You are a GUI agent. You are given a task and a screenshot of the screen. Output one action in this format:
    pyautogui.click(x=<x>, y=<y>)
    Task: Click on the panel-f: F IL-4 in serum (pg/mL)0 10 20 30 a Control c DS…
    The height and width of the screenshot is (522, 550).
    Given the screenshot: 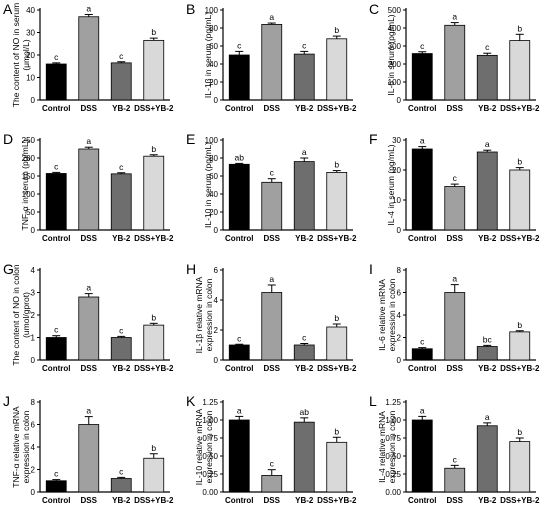 What is the action you would take?
    pyautogui.click(x=454, y=187)
    